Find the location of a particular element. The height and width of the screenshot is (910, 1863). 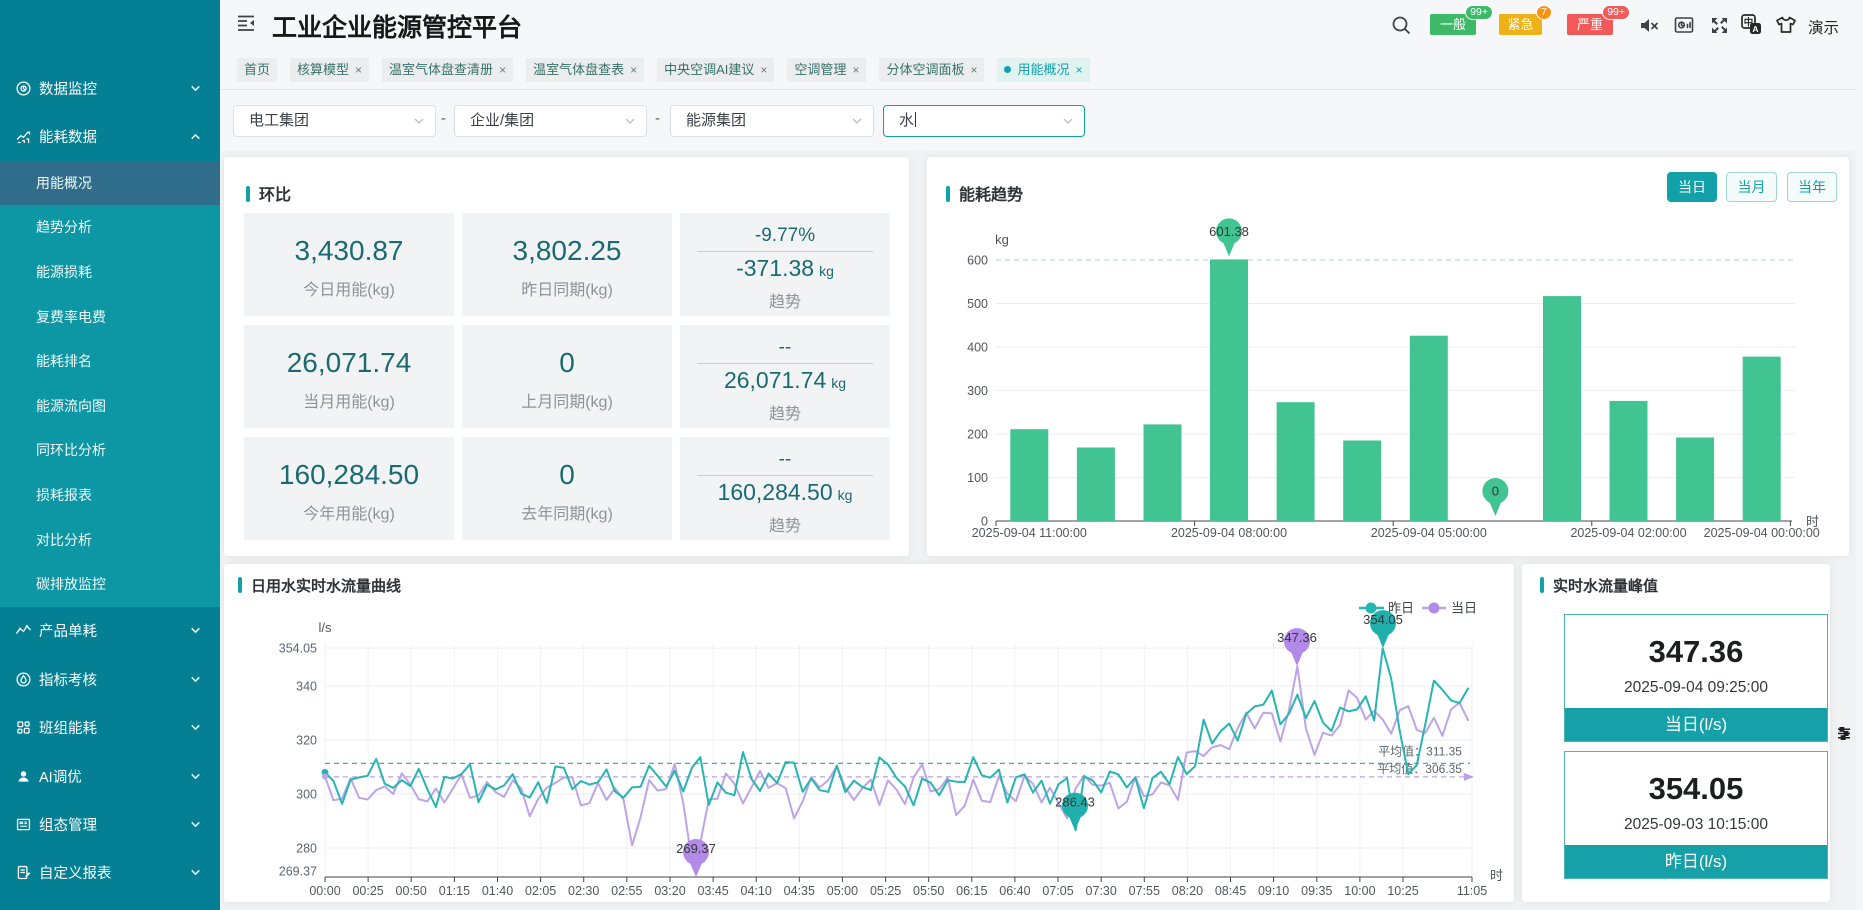

svg-text: 07:55 is located at coordinates (1144, 891).